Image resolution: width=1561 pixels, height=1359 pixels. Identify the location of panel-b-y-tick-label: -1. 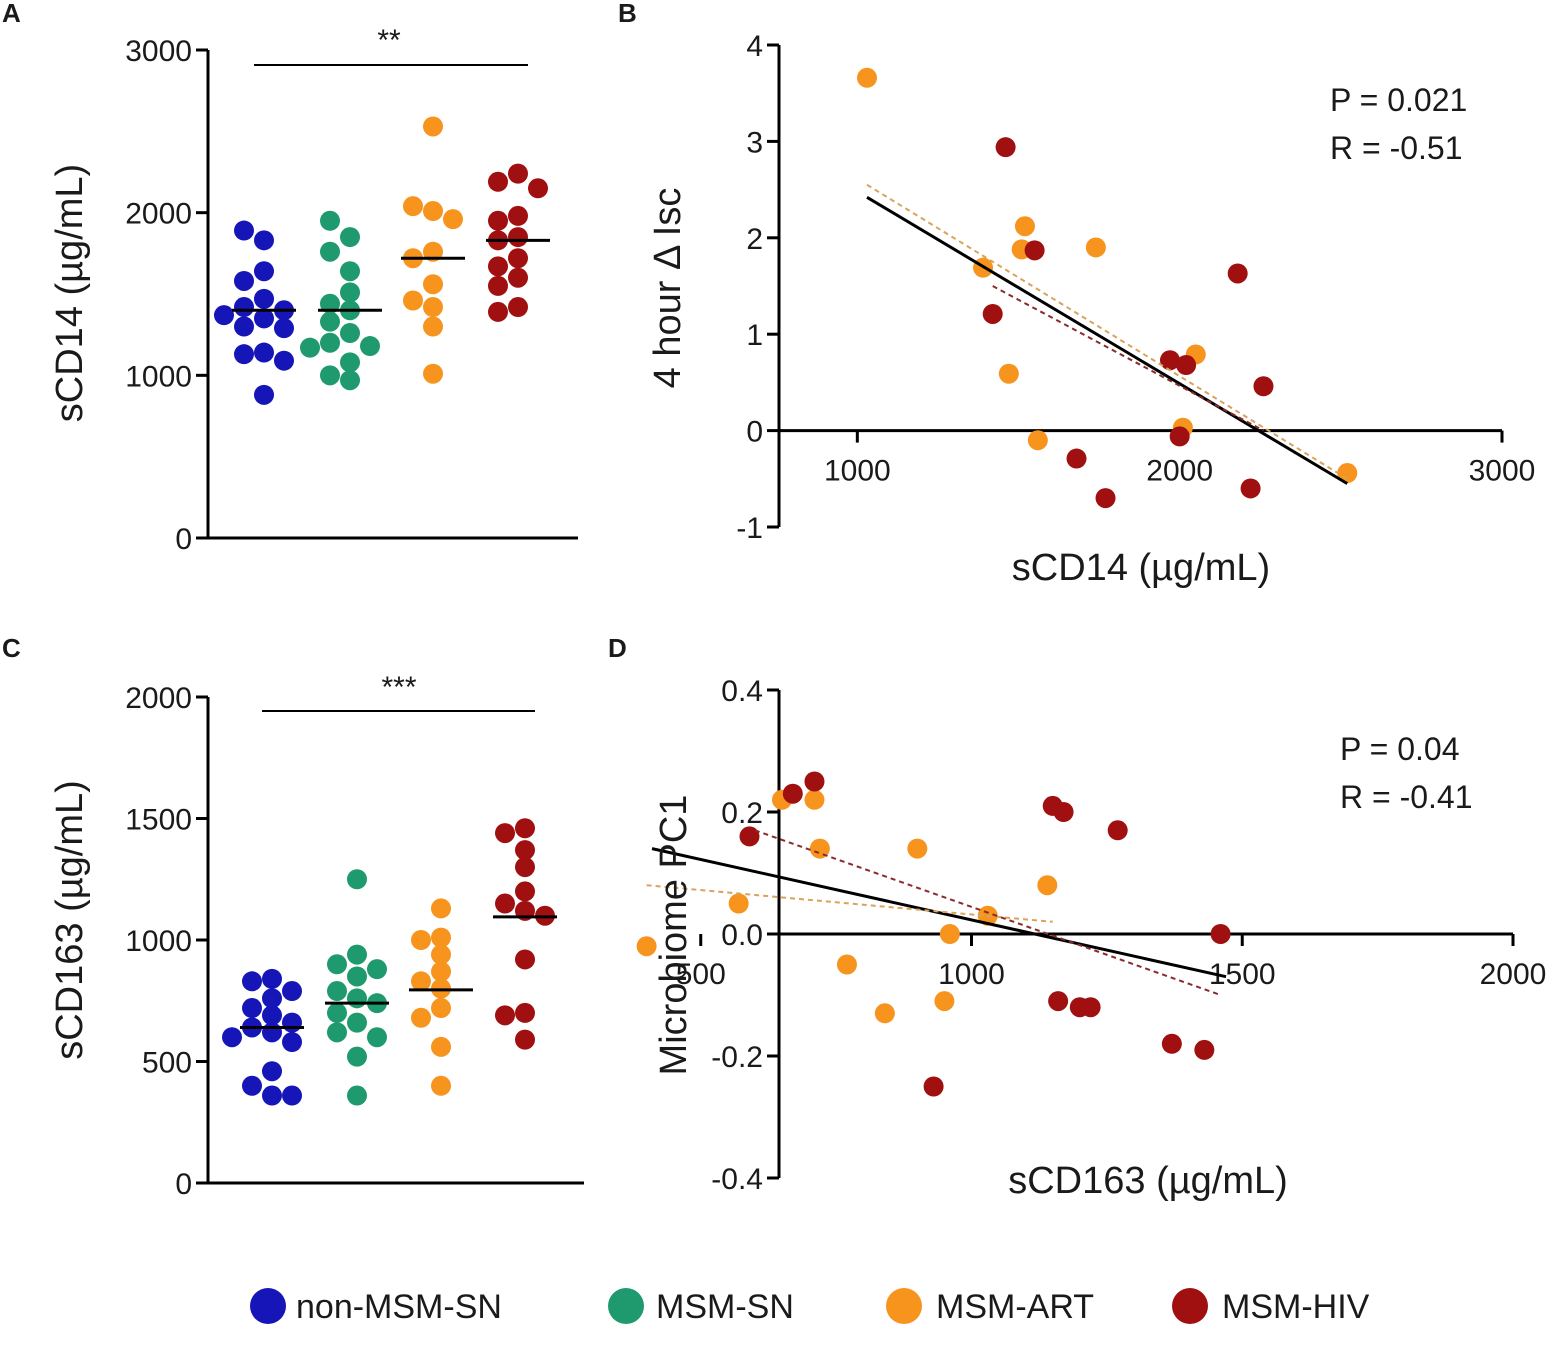
(749, 528).